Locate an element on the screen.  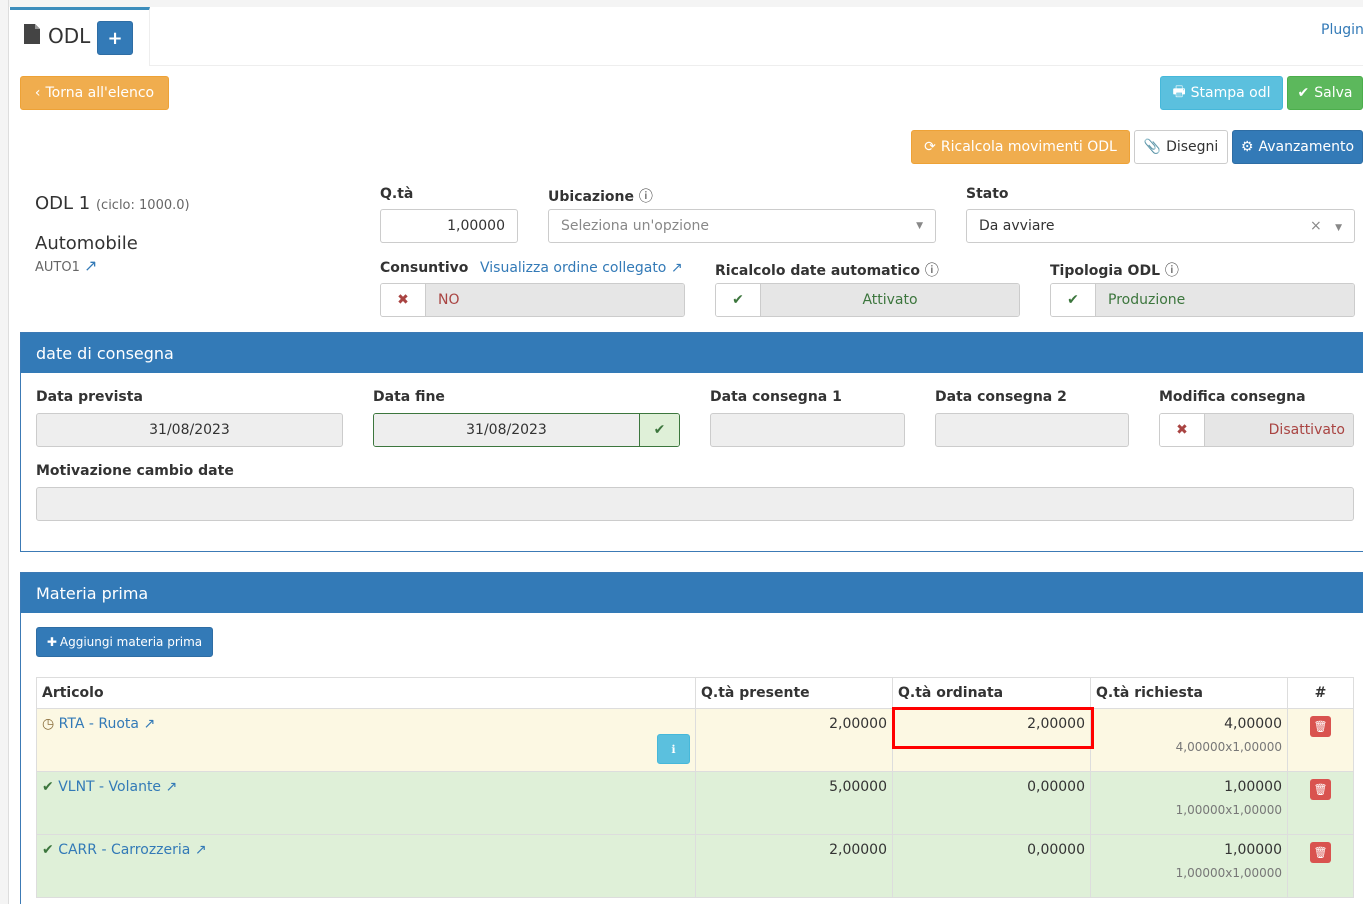
modifica-toggle: ✖ Disattivato is located at coordinates (1256, 430).